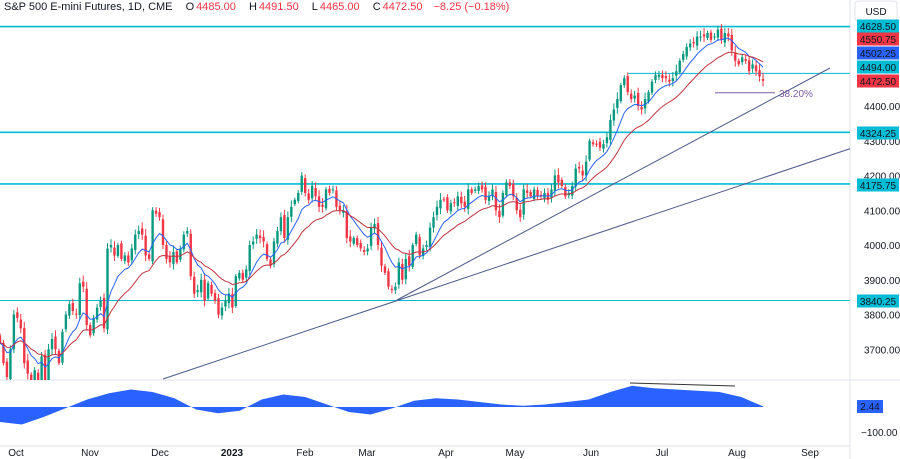 The image size is (900, 459). Describe the element at coordinates (878, 40) in the screenshot. I see `price-badge-label: 4550.75` at that location.